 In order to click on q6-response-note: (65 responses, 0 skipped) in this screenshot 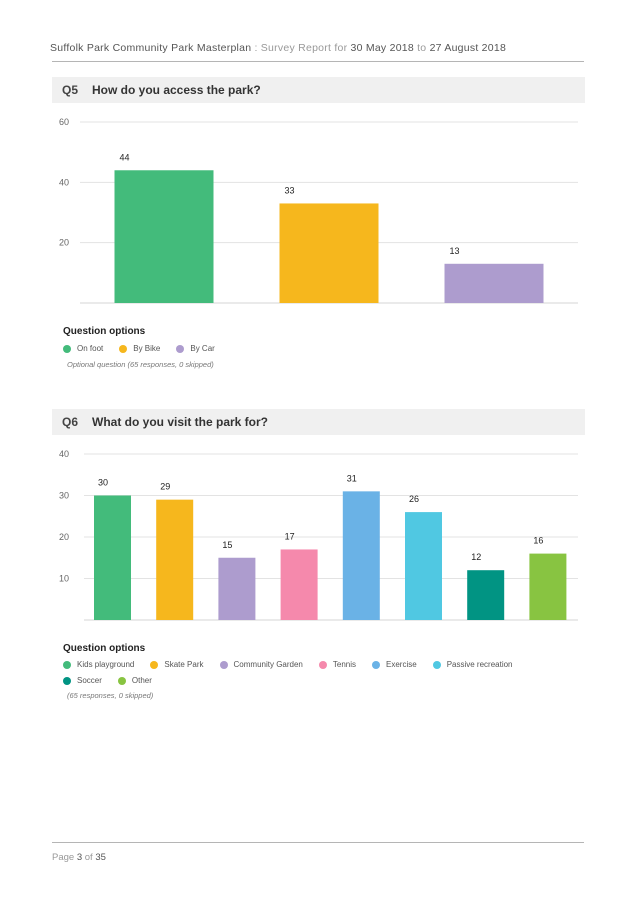, I will do `click(110, 695)`.